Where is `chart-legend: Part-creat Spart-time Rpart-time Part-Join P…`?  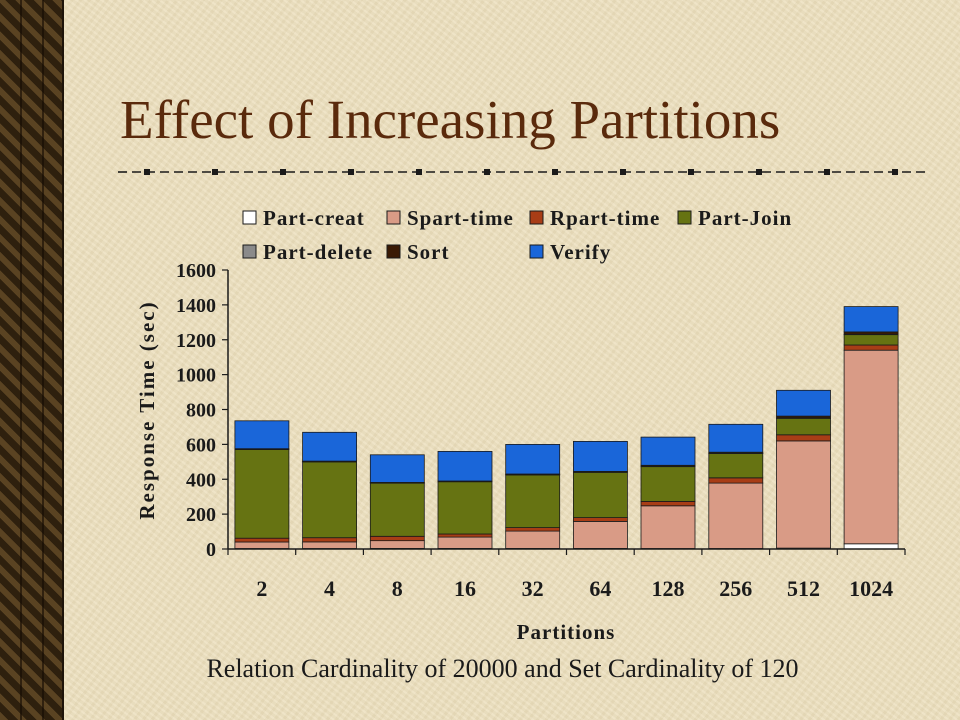 chart-legend: Part-creat Spart-time Rpart-time Part-Join P… is located at coordinates (517, 235).